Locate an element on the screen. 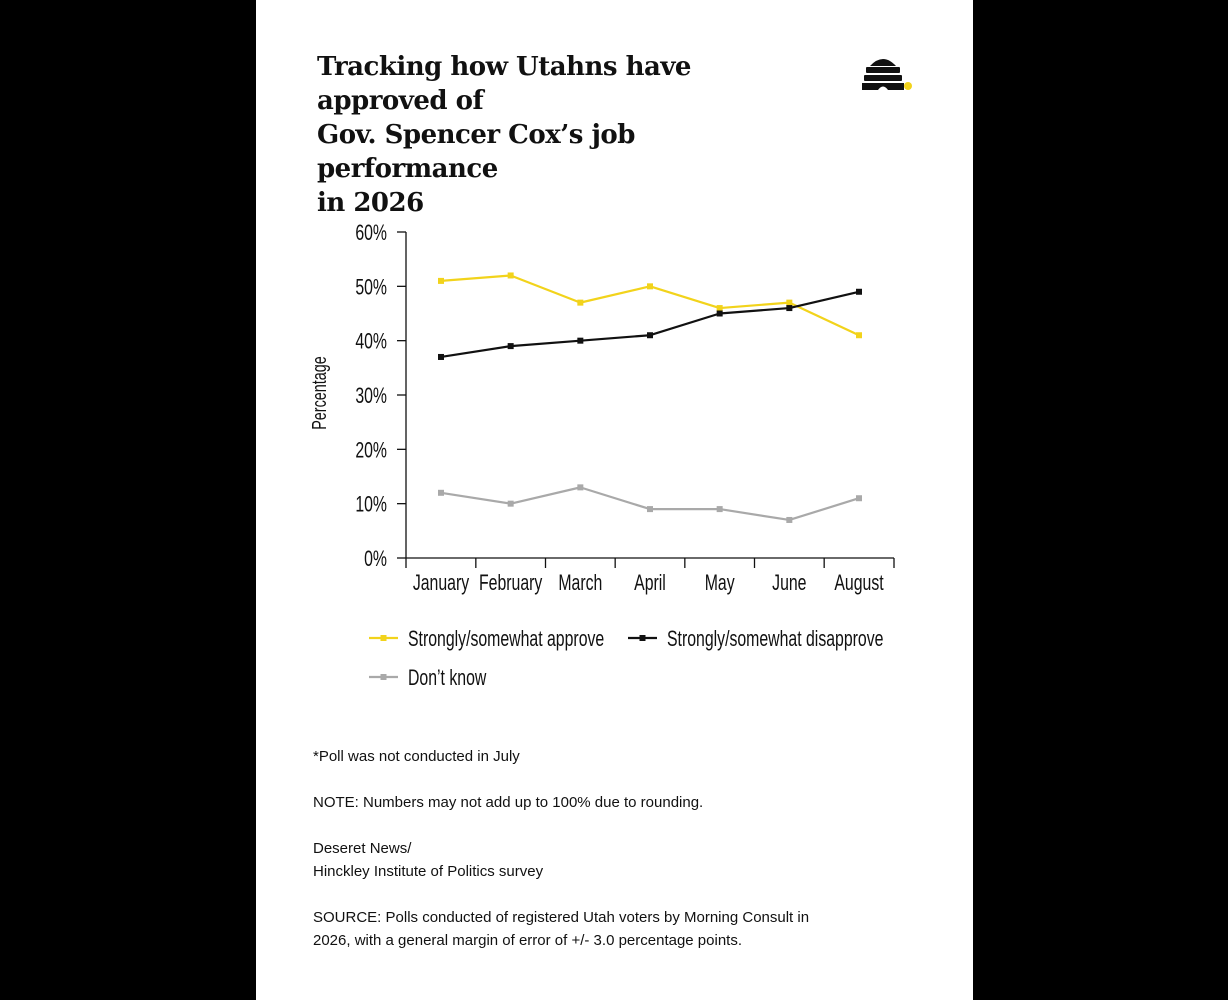 This screenshot has height=1000, width=1228. beehive-icon is located at coordinates (887, 74).